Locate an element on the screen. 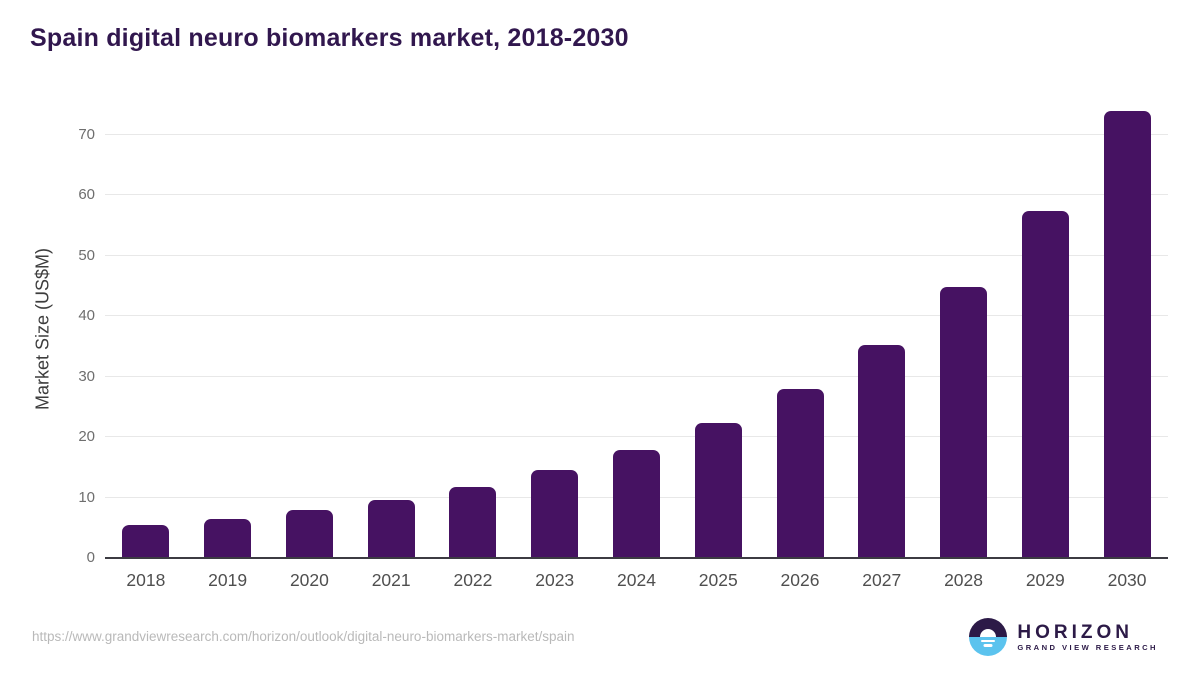  y-tick-label-0: 0 is located at coordinates (90, 557).